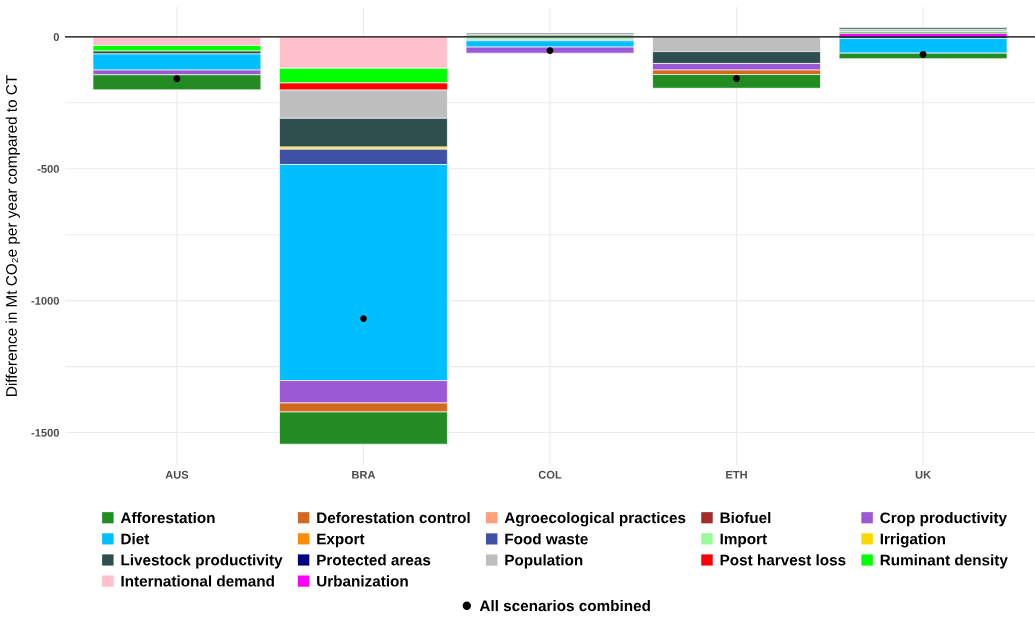 The image size is (1035, 623). I want to click on legend-label: Agroecological practices, so click(595, 519).